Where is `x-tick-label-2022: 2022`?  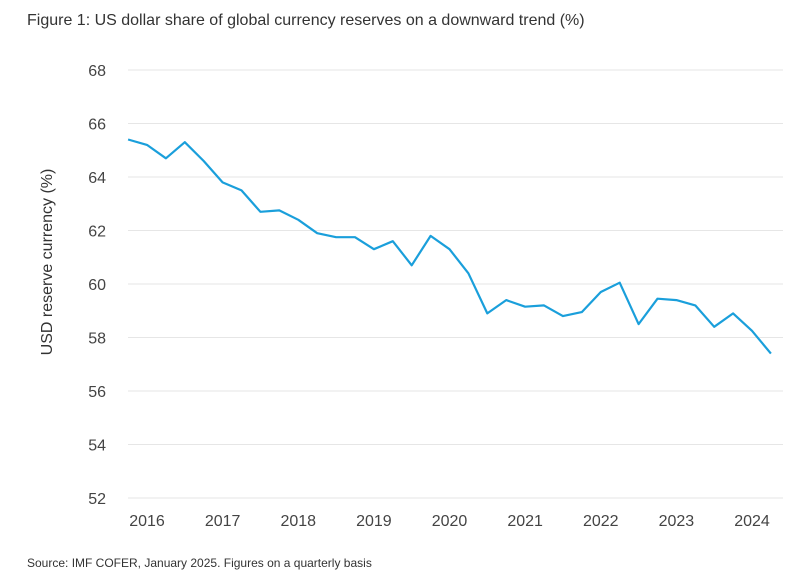 x-tick-label-2022: 2022 is located at coordinates (601, 521).